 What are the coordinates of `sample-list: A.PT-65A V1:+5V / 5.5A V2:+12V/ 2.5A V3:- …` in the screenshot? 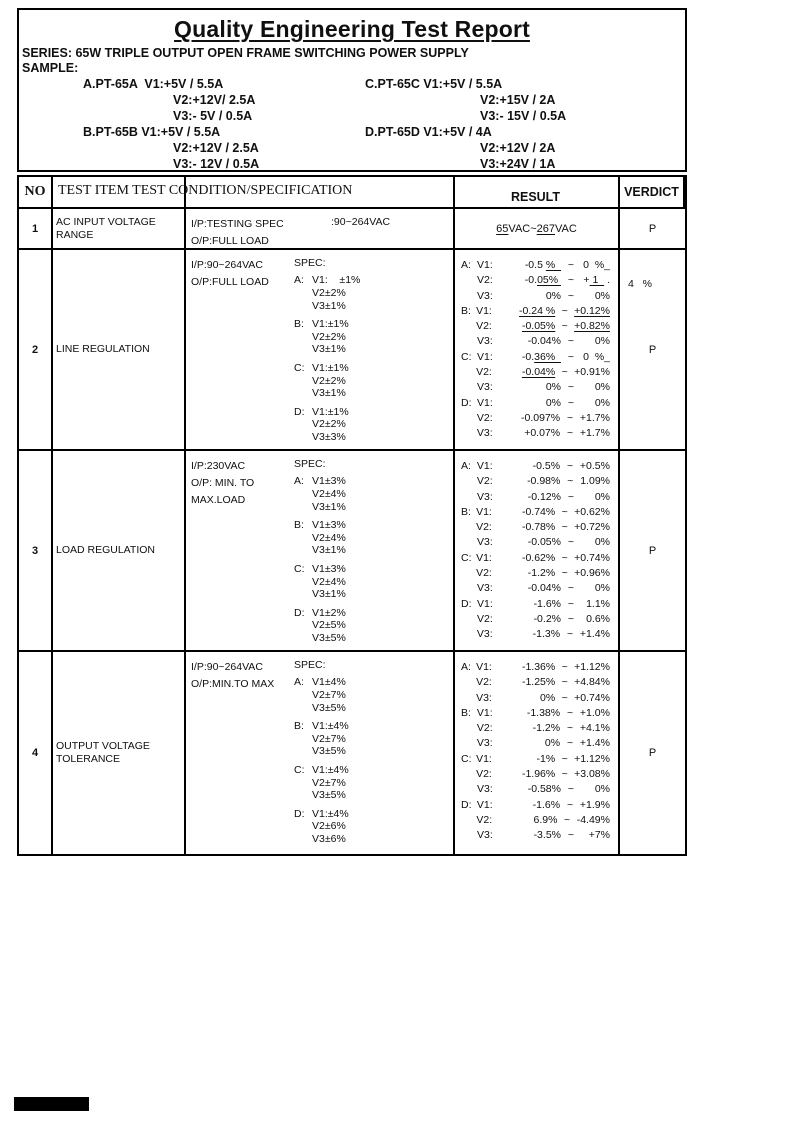 It's located at (352, 124).